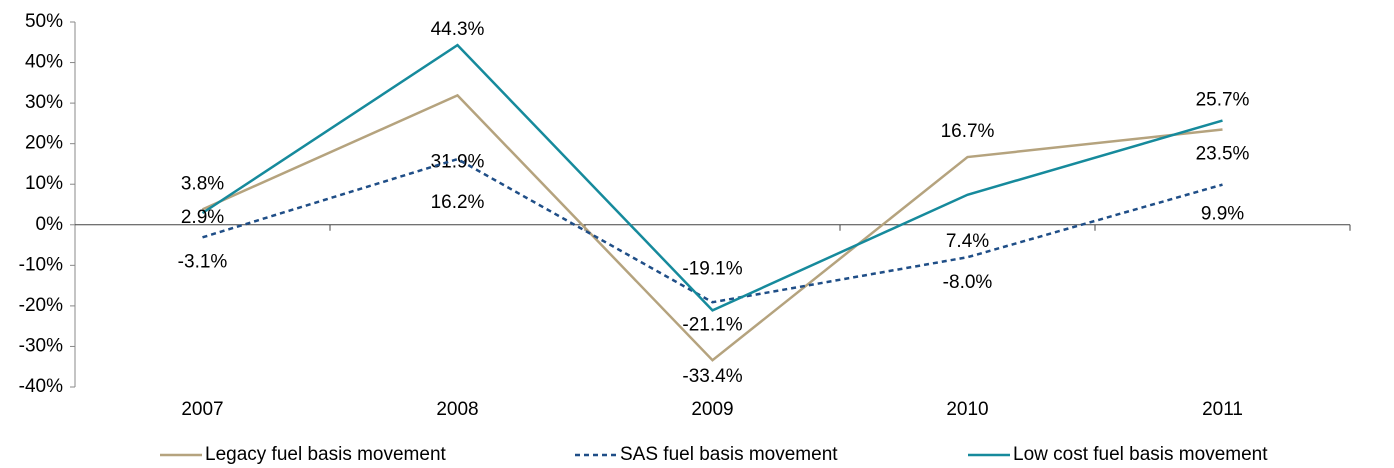 This screenshot has width=1394, height=468. I want to click on data-label: -8.0%, so click(968, 282).